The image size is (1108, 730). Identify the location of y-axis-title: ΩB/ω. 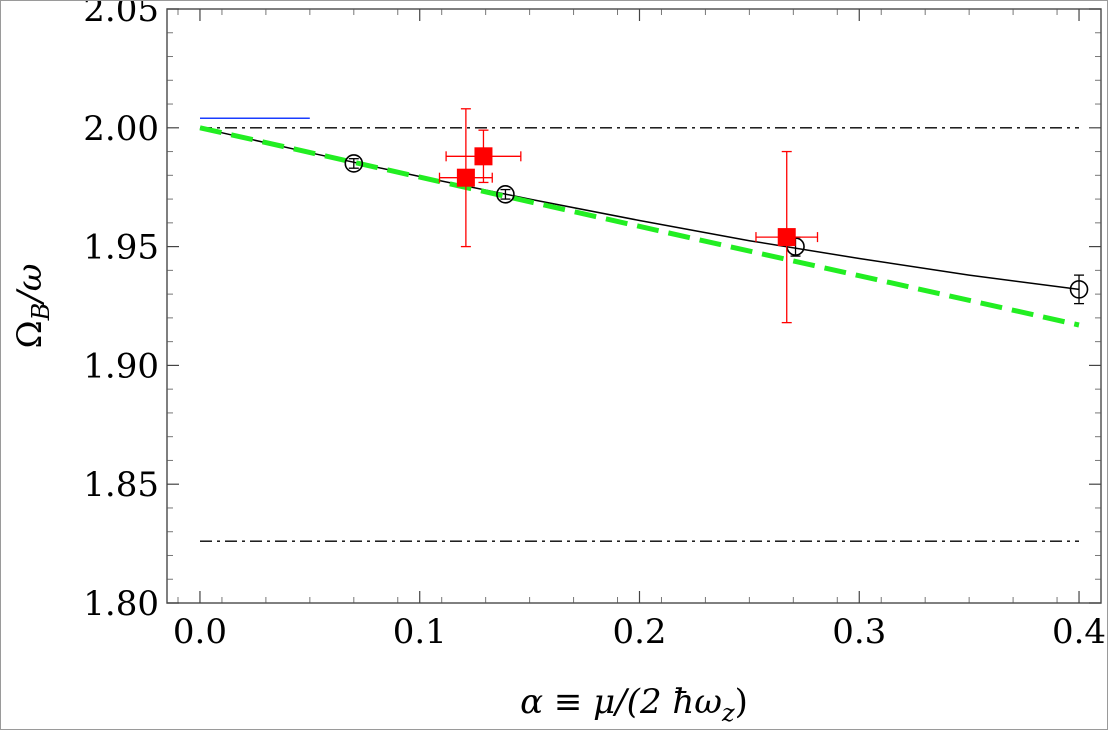
(32, 305).